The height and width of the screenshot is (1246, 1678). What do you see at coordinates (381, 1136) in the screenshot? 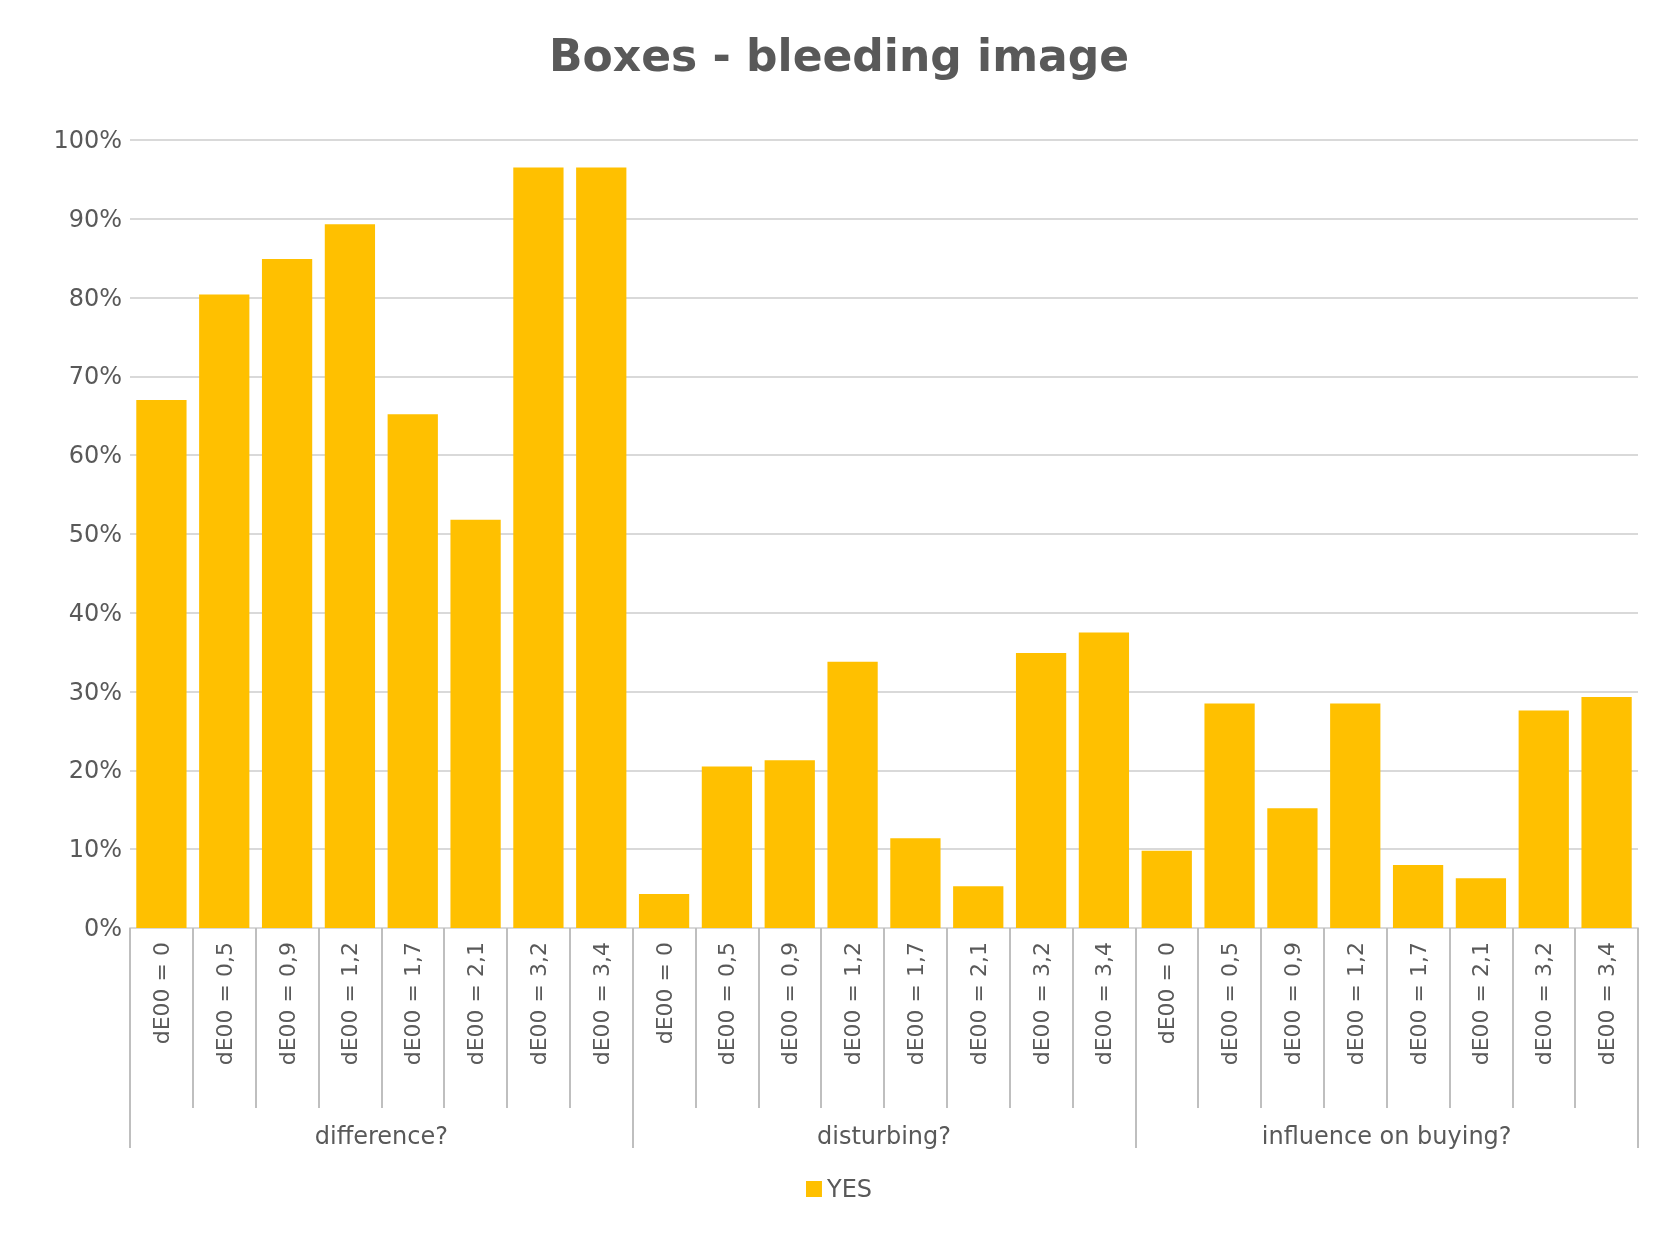
I see `text: difference?` at bounding box center [381, 1136].